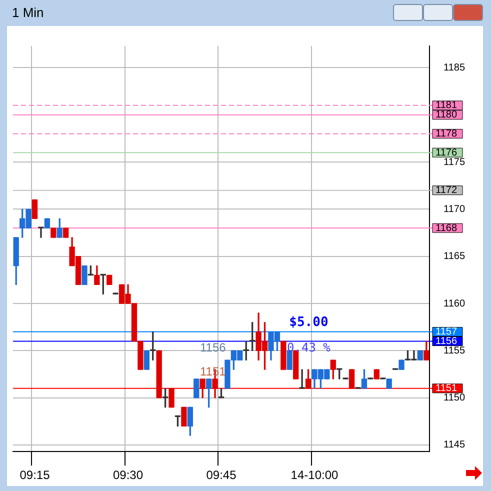  Describe the element at coordinates (35, 475) in the screenshot. I see `x-tick-label: 09:15` at that location.